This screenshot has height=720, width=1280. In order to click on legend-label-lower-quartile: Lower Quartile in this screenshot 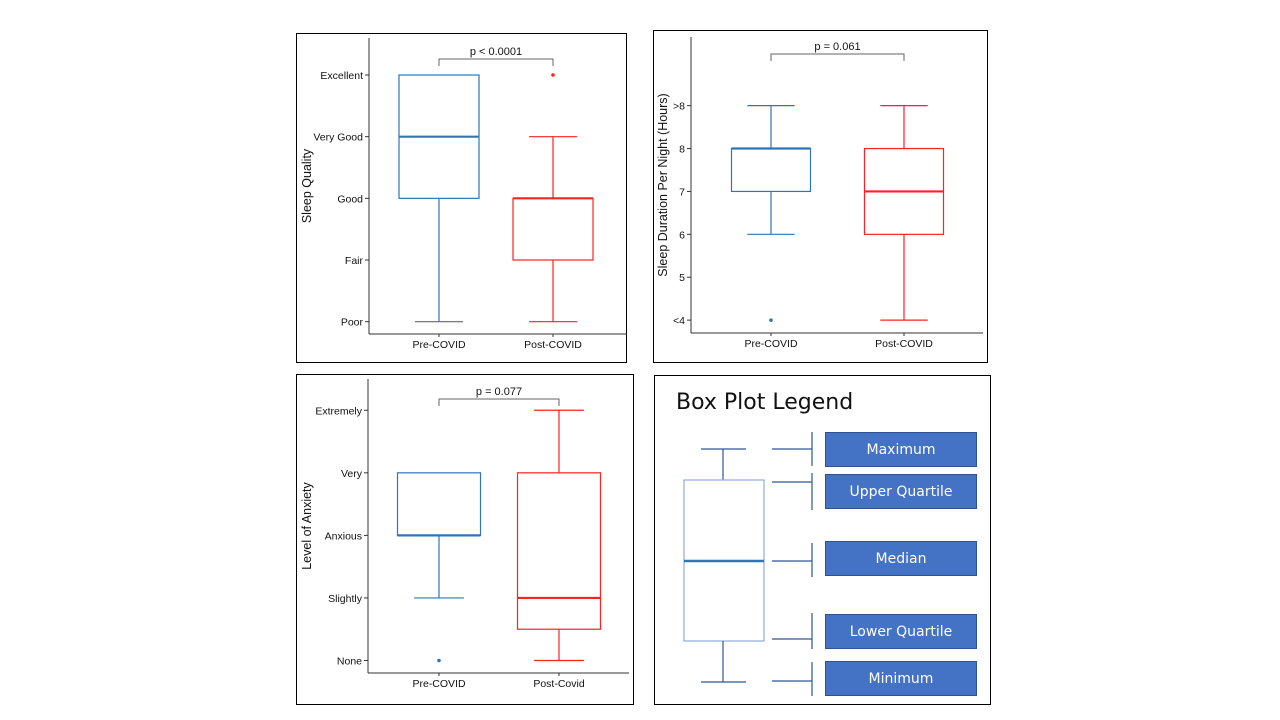, I will do `click(901, 631)`.